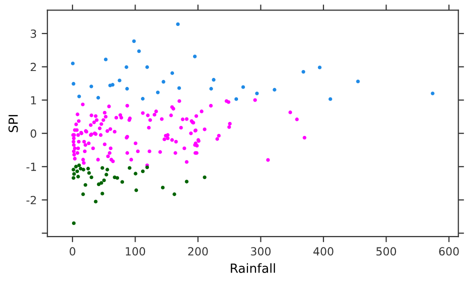 The height and width of the screenshot is (292, 474). Describe the element at coordinates (31, 166) in the screenshot. I see `y-tick-label: -1` at that location.